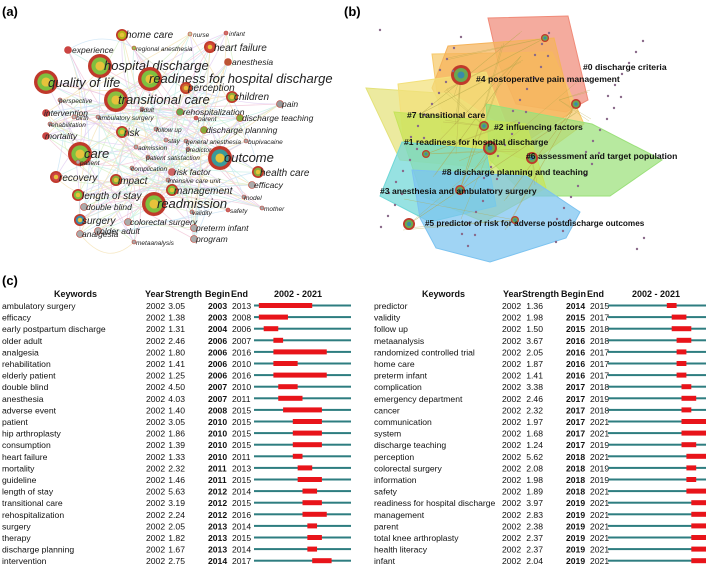  Describe the element at coordinates (575, 422) in the screenshot. I see `begin-cell: 2017` at that location.